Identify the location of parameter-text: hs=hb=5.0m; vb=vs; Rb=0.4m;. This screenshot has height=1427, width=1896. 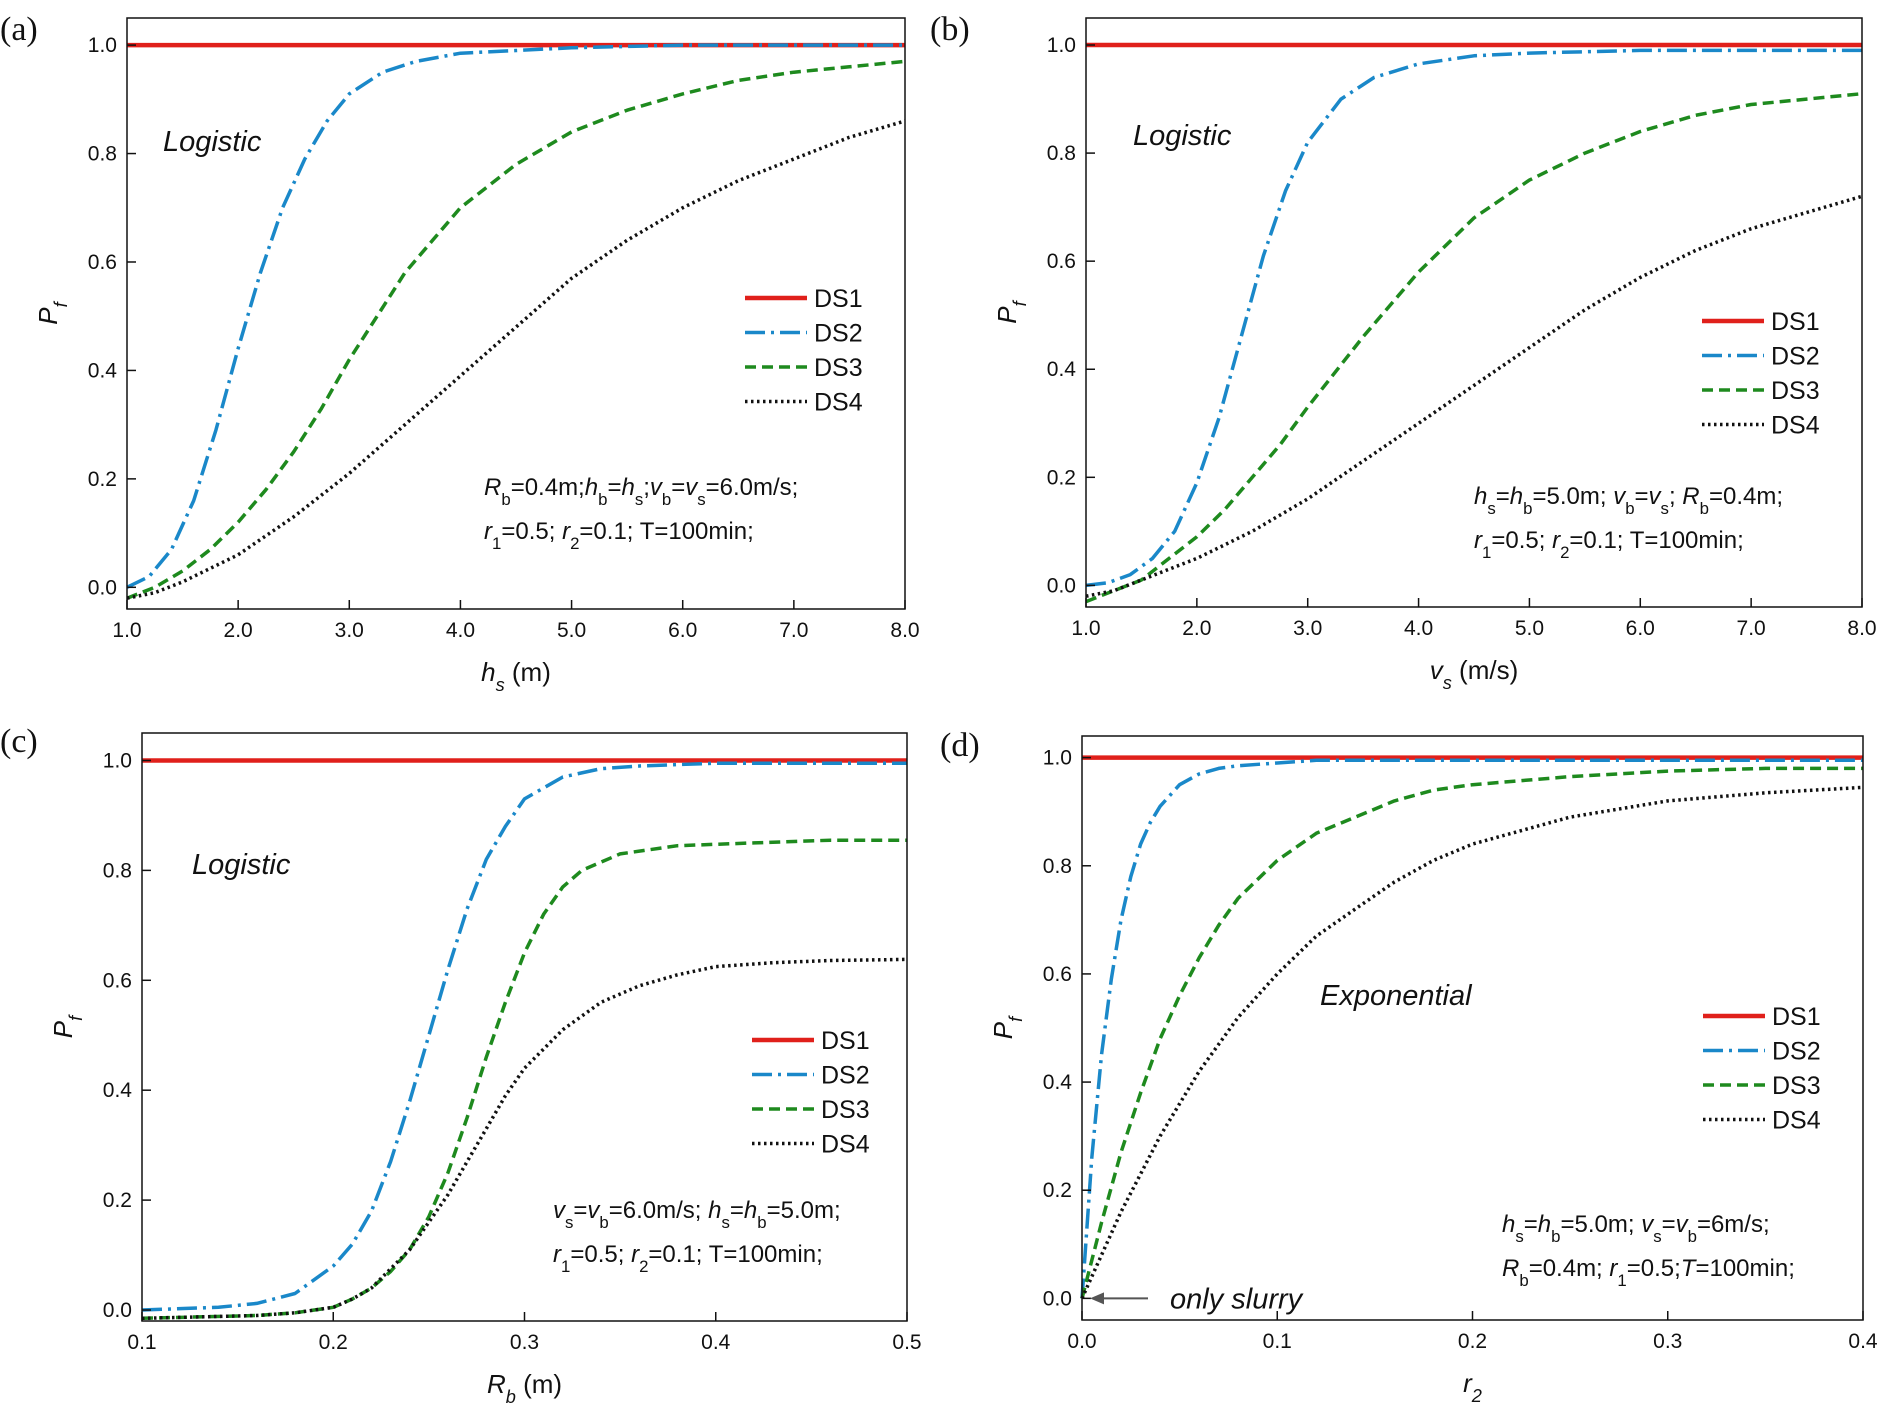
(1628, 500).